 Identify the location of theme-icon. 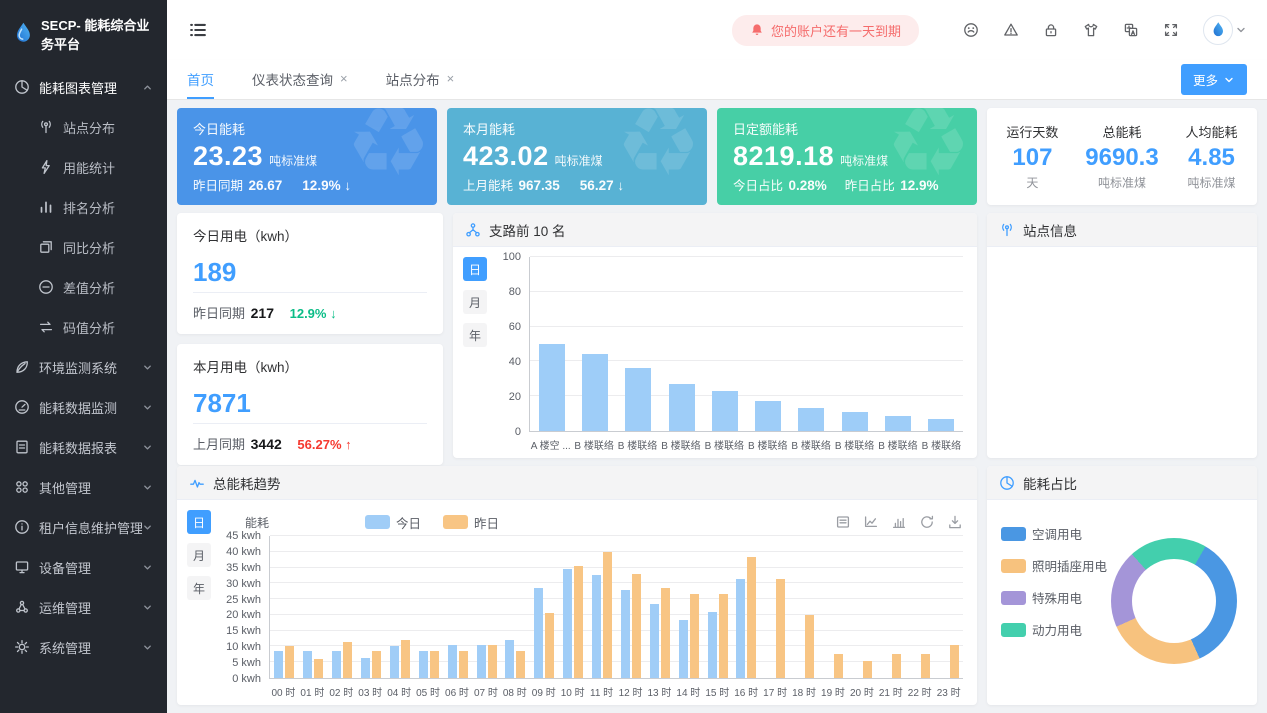
(1091, 30).